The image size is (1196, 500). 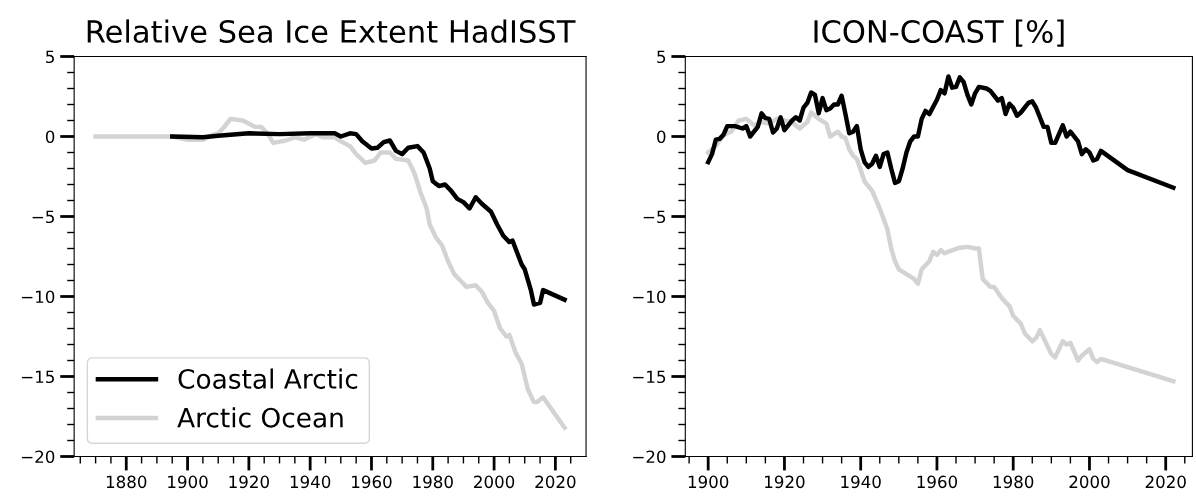 What do you see at coordinates (331, 31) in the screenshot?
I see `chart-title: Relative Sea Ice Extent HadISST` at bounding box center [331, 31].